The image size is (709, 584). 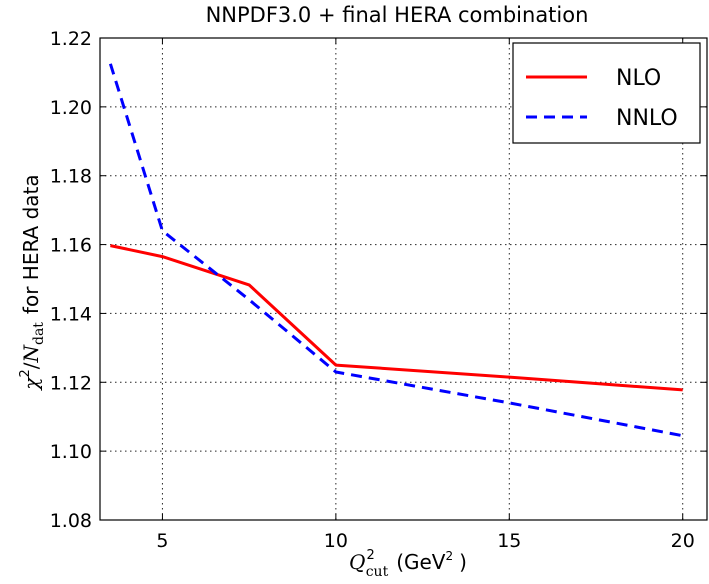 What do you see at coordinates (71, 383) in the screenshot?
I see `y-tick-label: 1.12` at bounding box center [71, 383].